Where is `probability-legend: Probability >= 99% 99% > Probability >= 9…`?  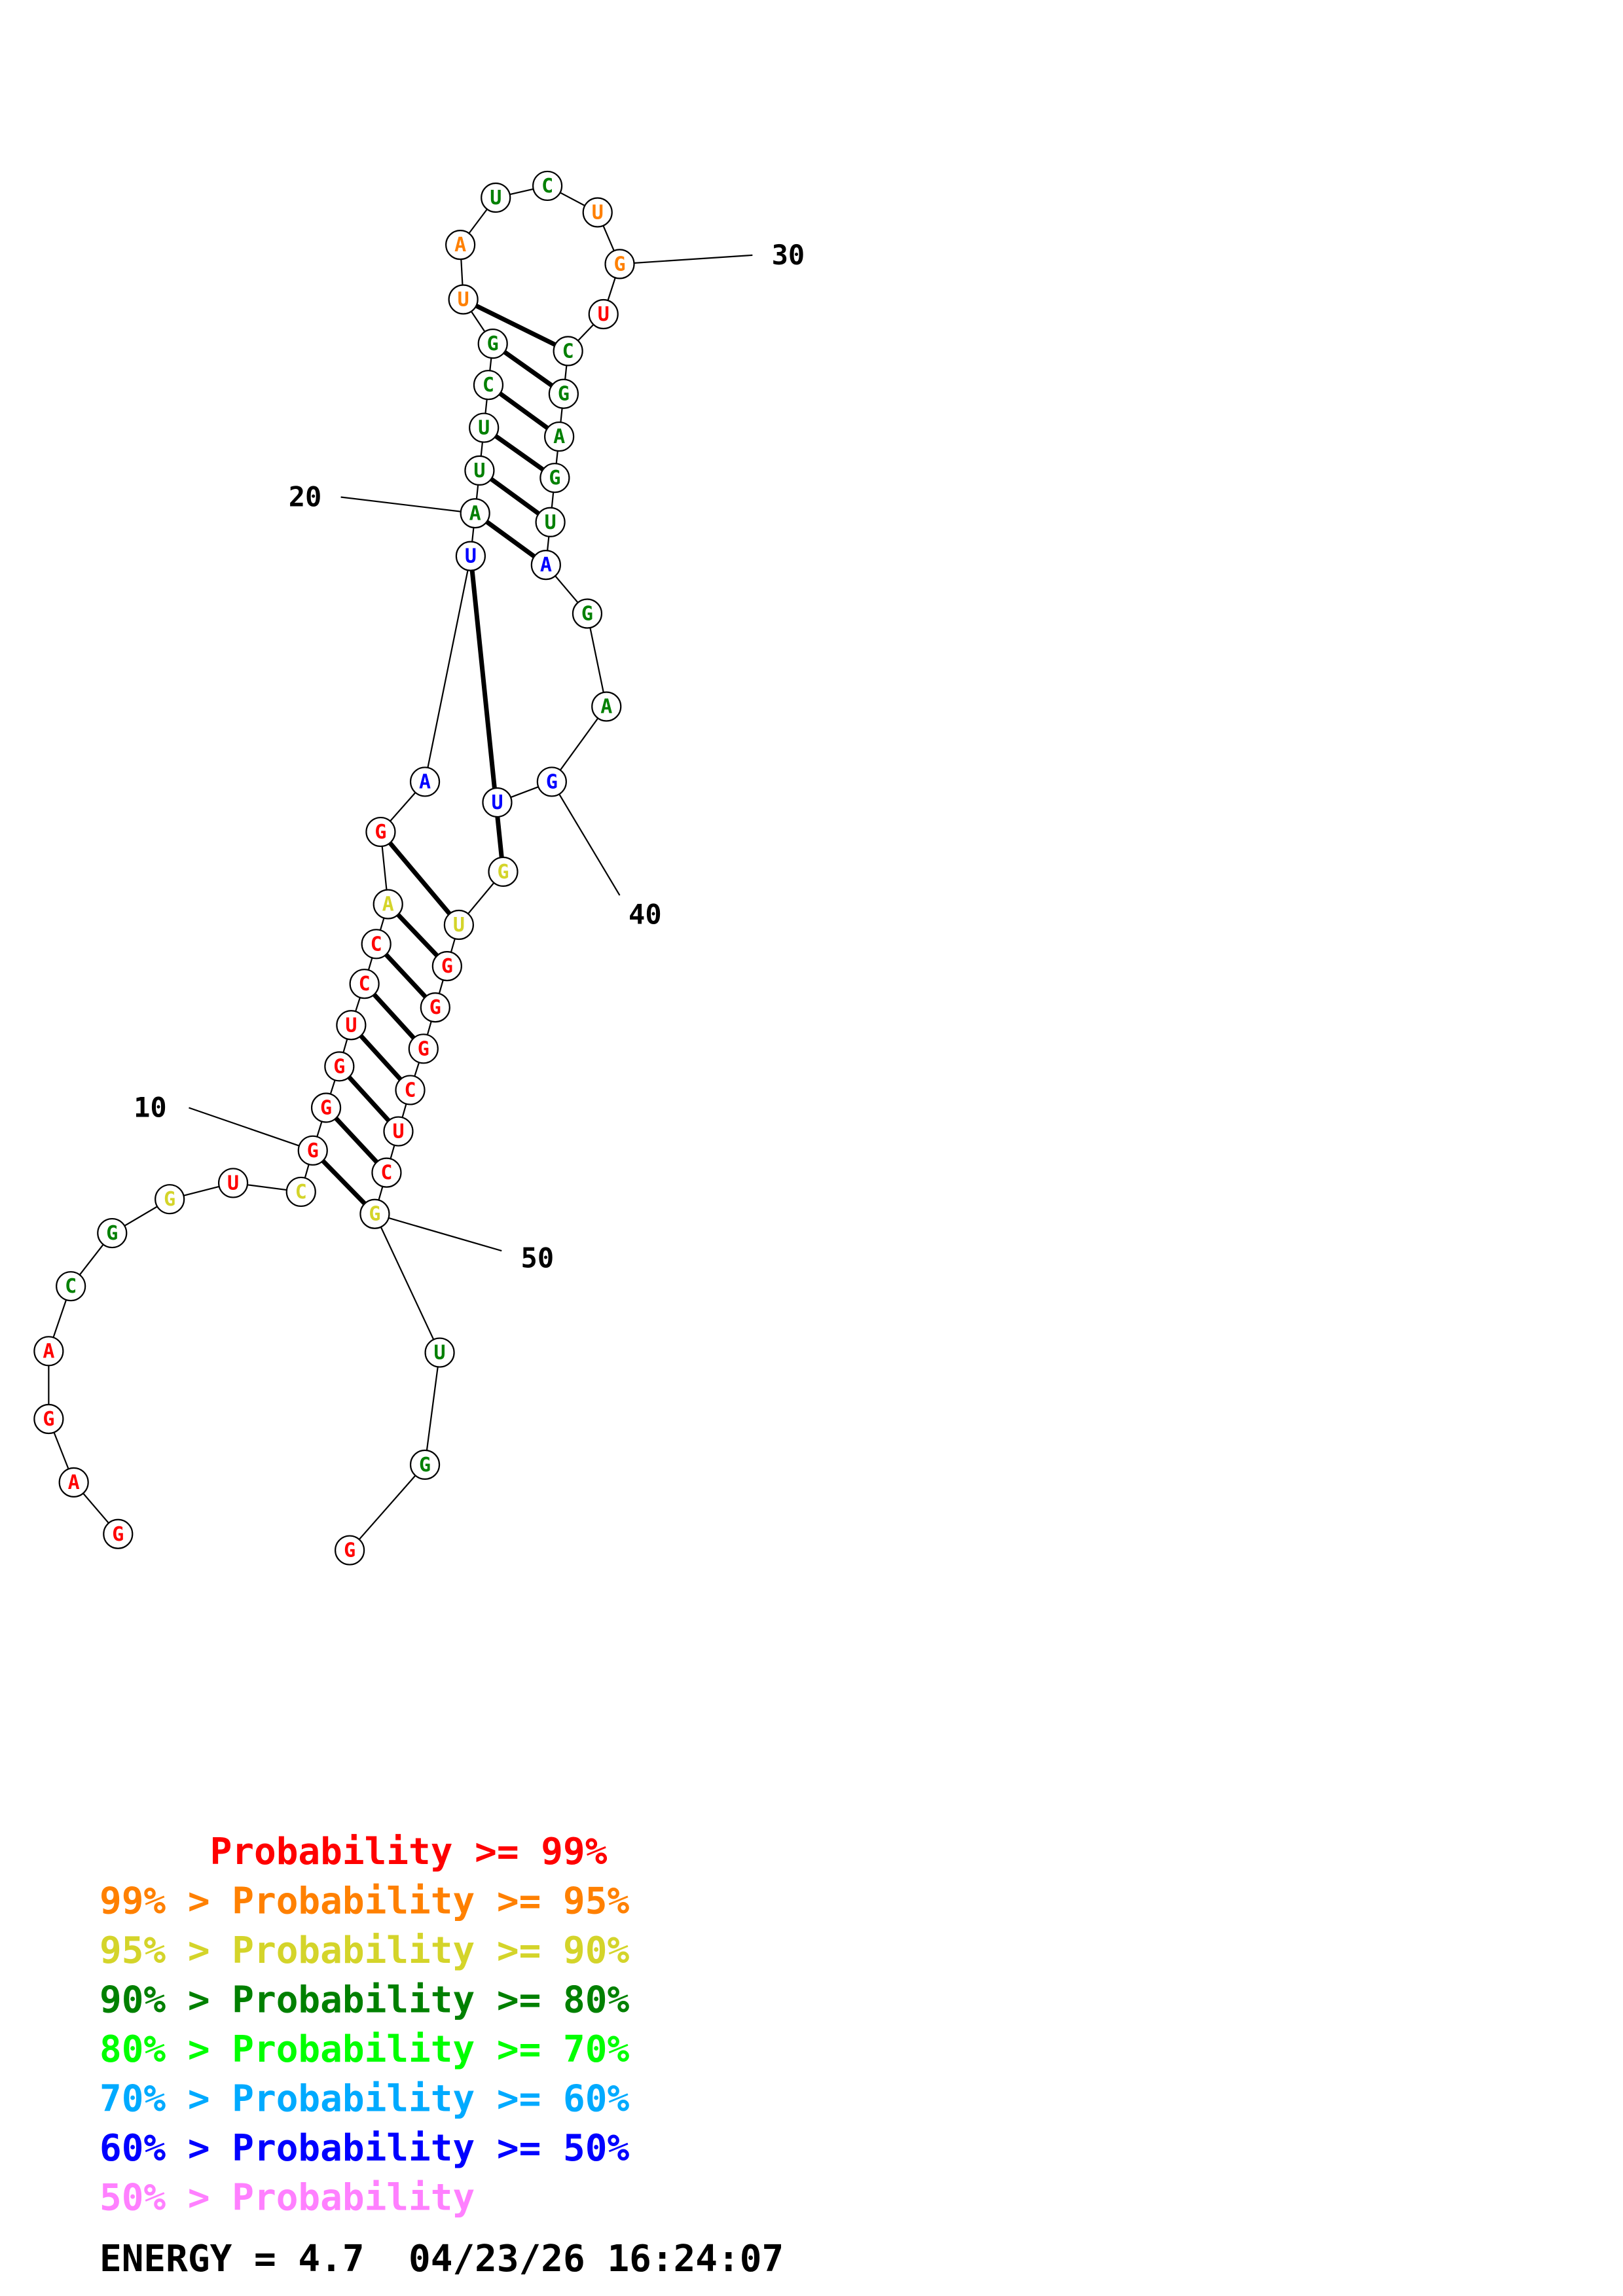
probability-legend: Probability >= 99% 99% > Probability >= 9… is located at coordinates (364, 2025).